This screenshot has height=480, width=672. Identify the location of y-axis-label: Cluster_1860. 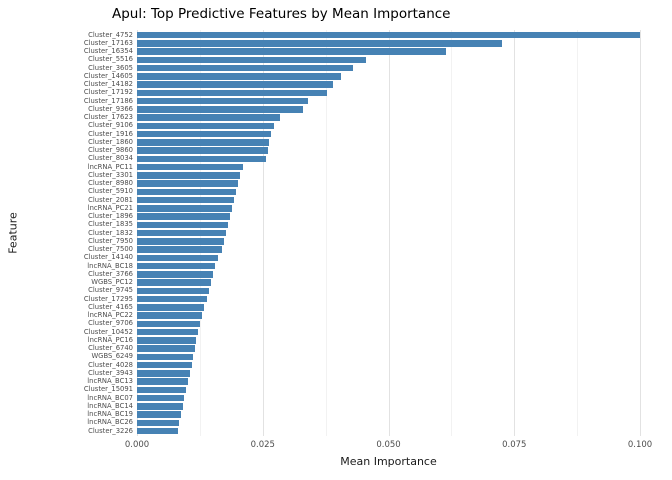
(110, 141).